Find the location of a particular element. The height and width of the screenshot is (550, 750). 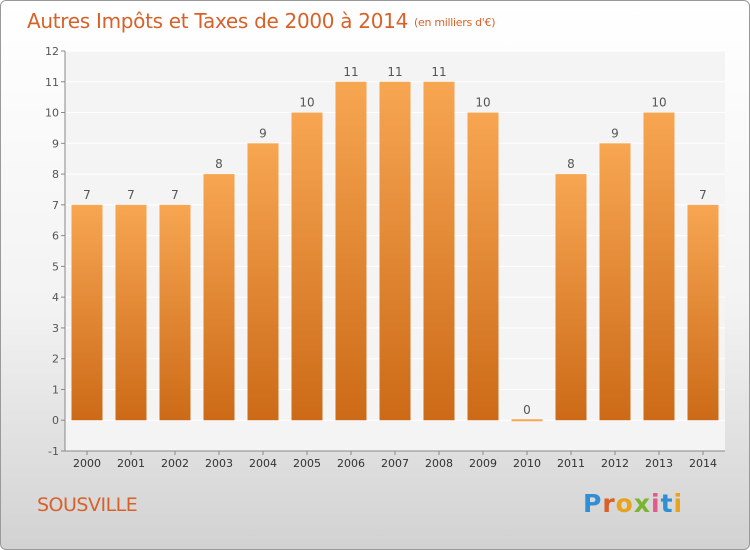

y-tick-label: 9 is located at coordinates (55, 143).